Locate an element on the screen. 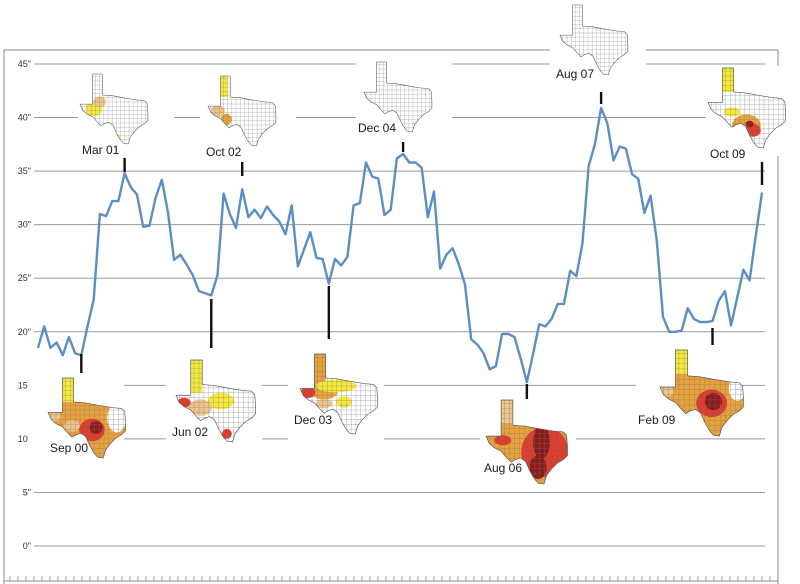 The image size is (800, 584). annotation-label: Sep 00 is located at coordinates (69, 448).